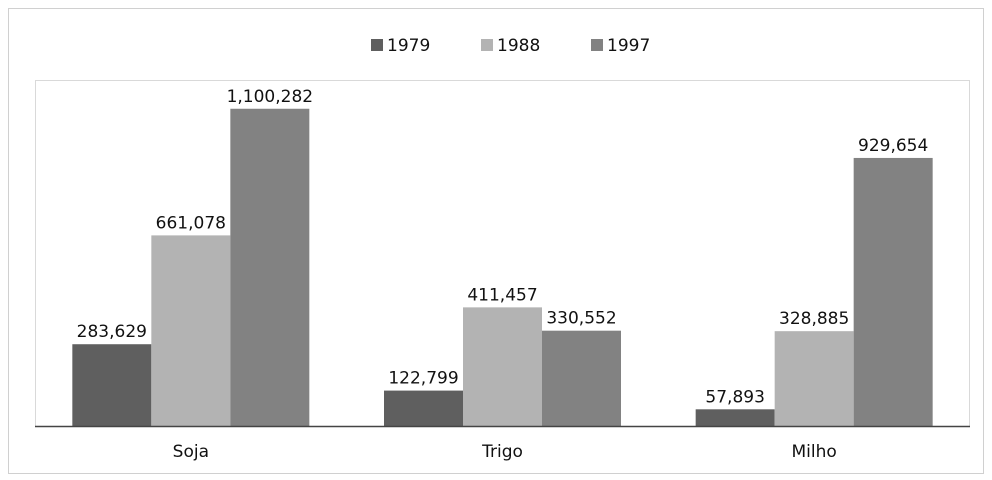 The height and width of the screenshot is (480, 992). What do you see at coordinates (423, 379) in the screenshot?
I see `value-label: 122,799` at bounding box center [423, 379].